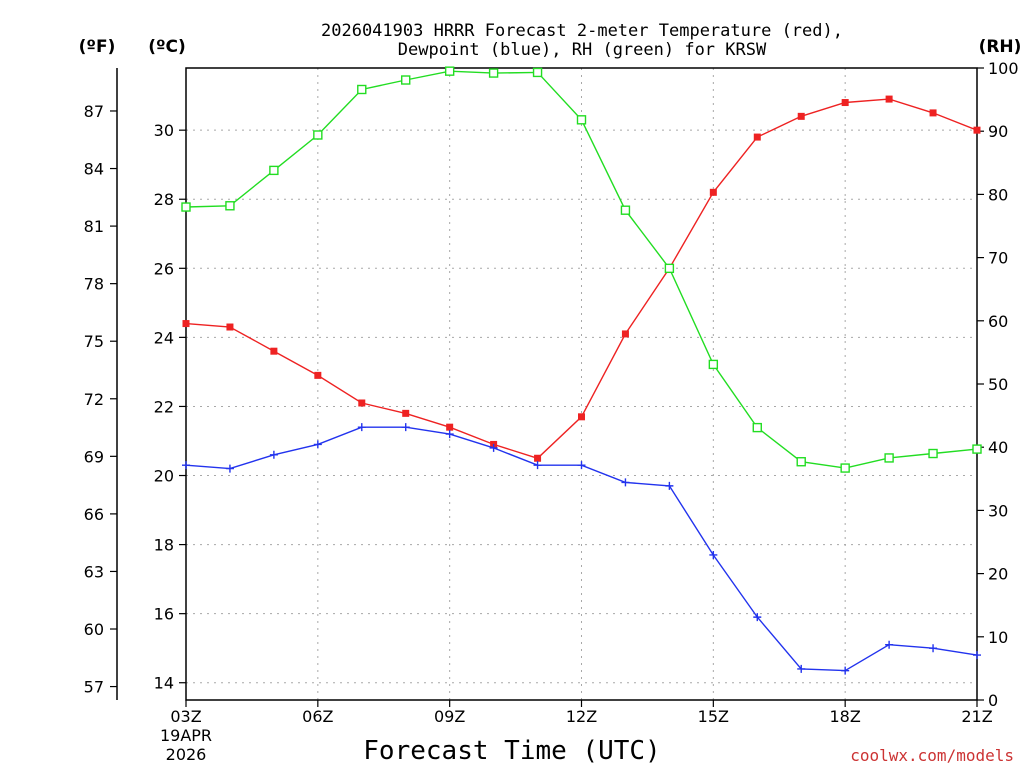 The height and width of the screenshot is (768, 1024). I want to click on celsius-tick-label: 14, so click(164, 683).